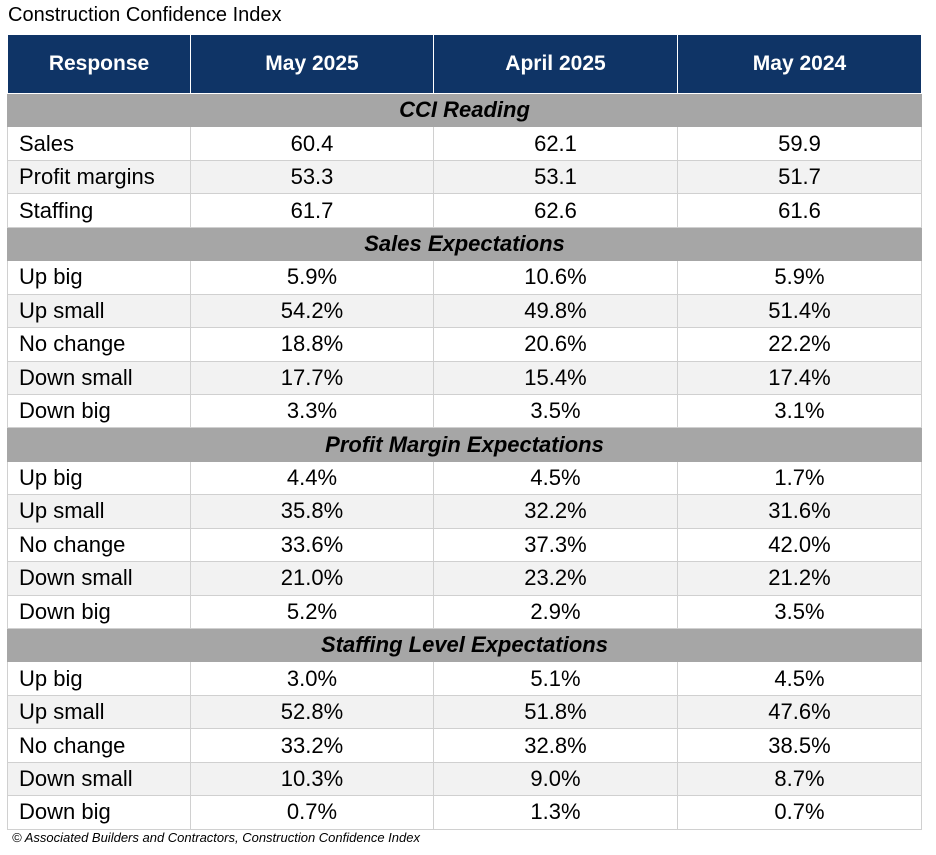 The height and width of the screenshot is (855, 936). I want to click on cell: 3.0%, so click(312, 678).